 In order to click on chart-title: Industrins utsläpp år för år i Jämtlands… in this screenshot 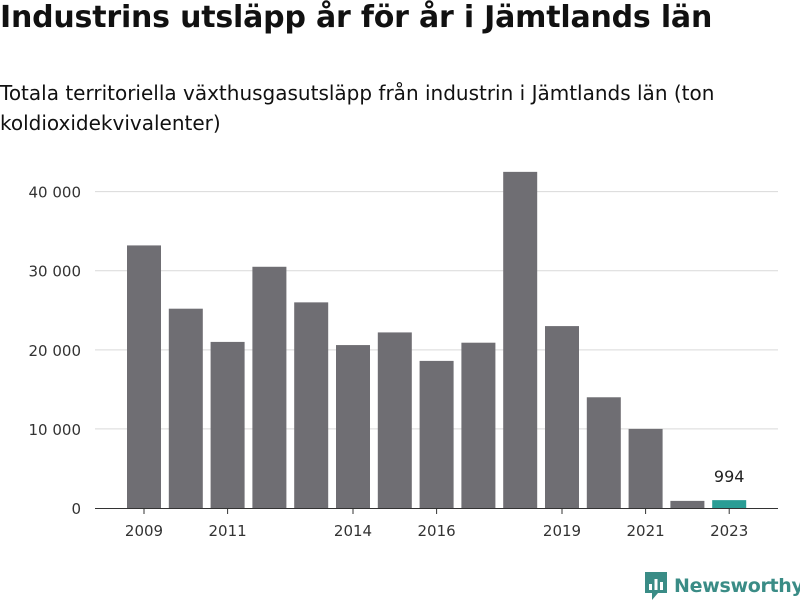, I will do `click(356, 17)`.